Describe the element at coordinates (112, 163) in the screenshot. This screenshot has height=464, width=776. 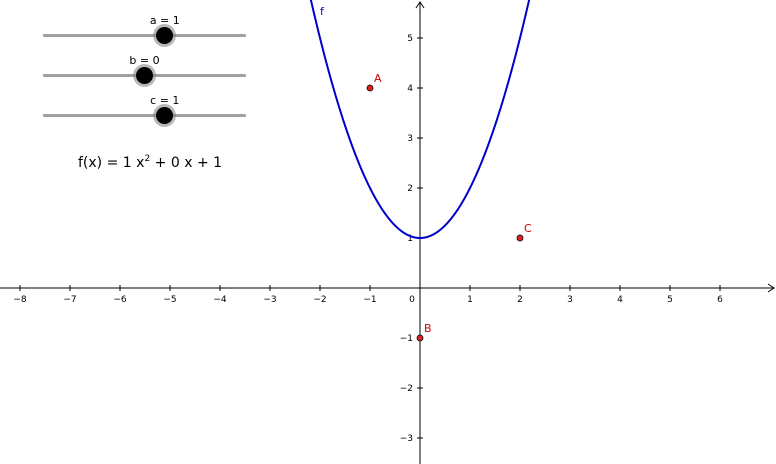
I see `formula-equals: =` at that location.